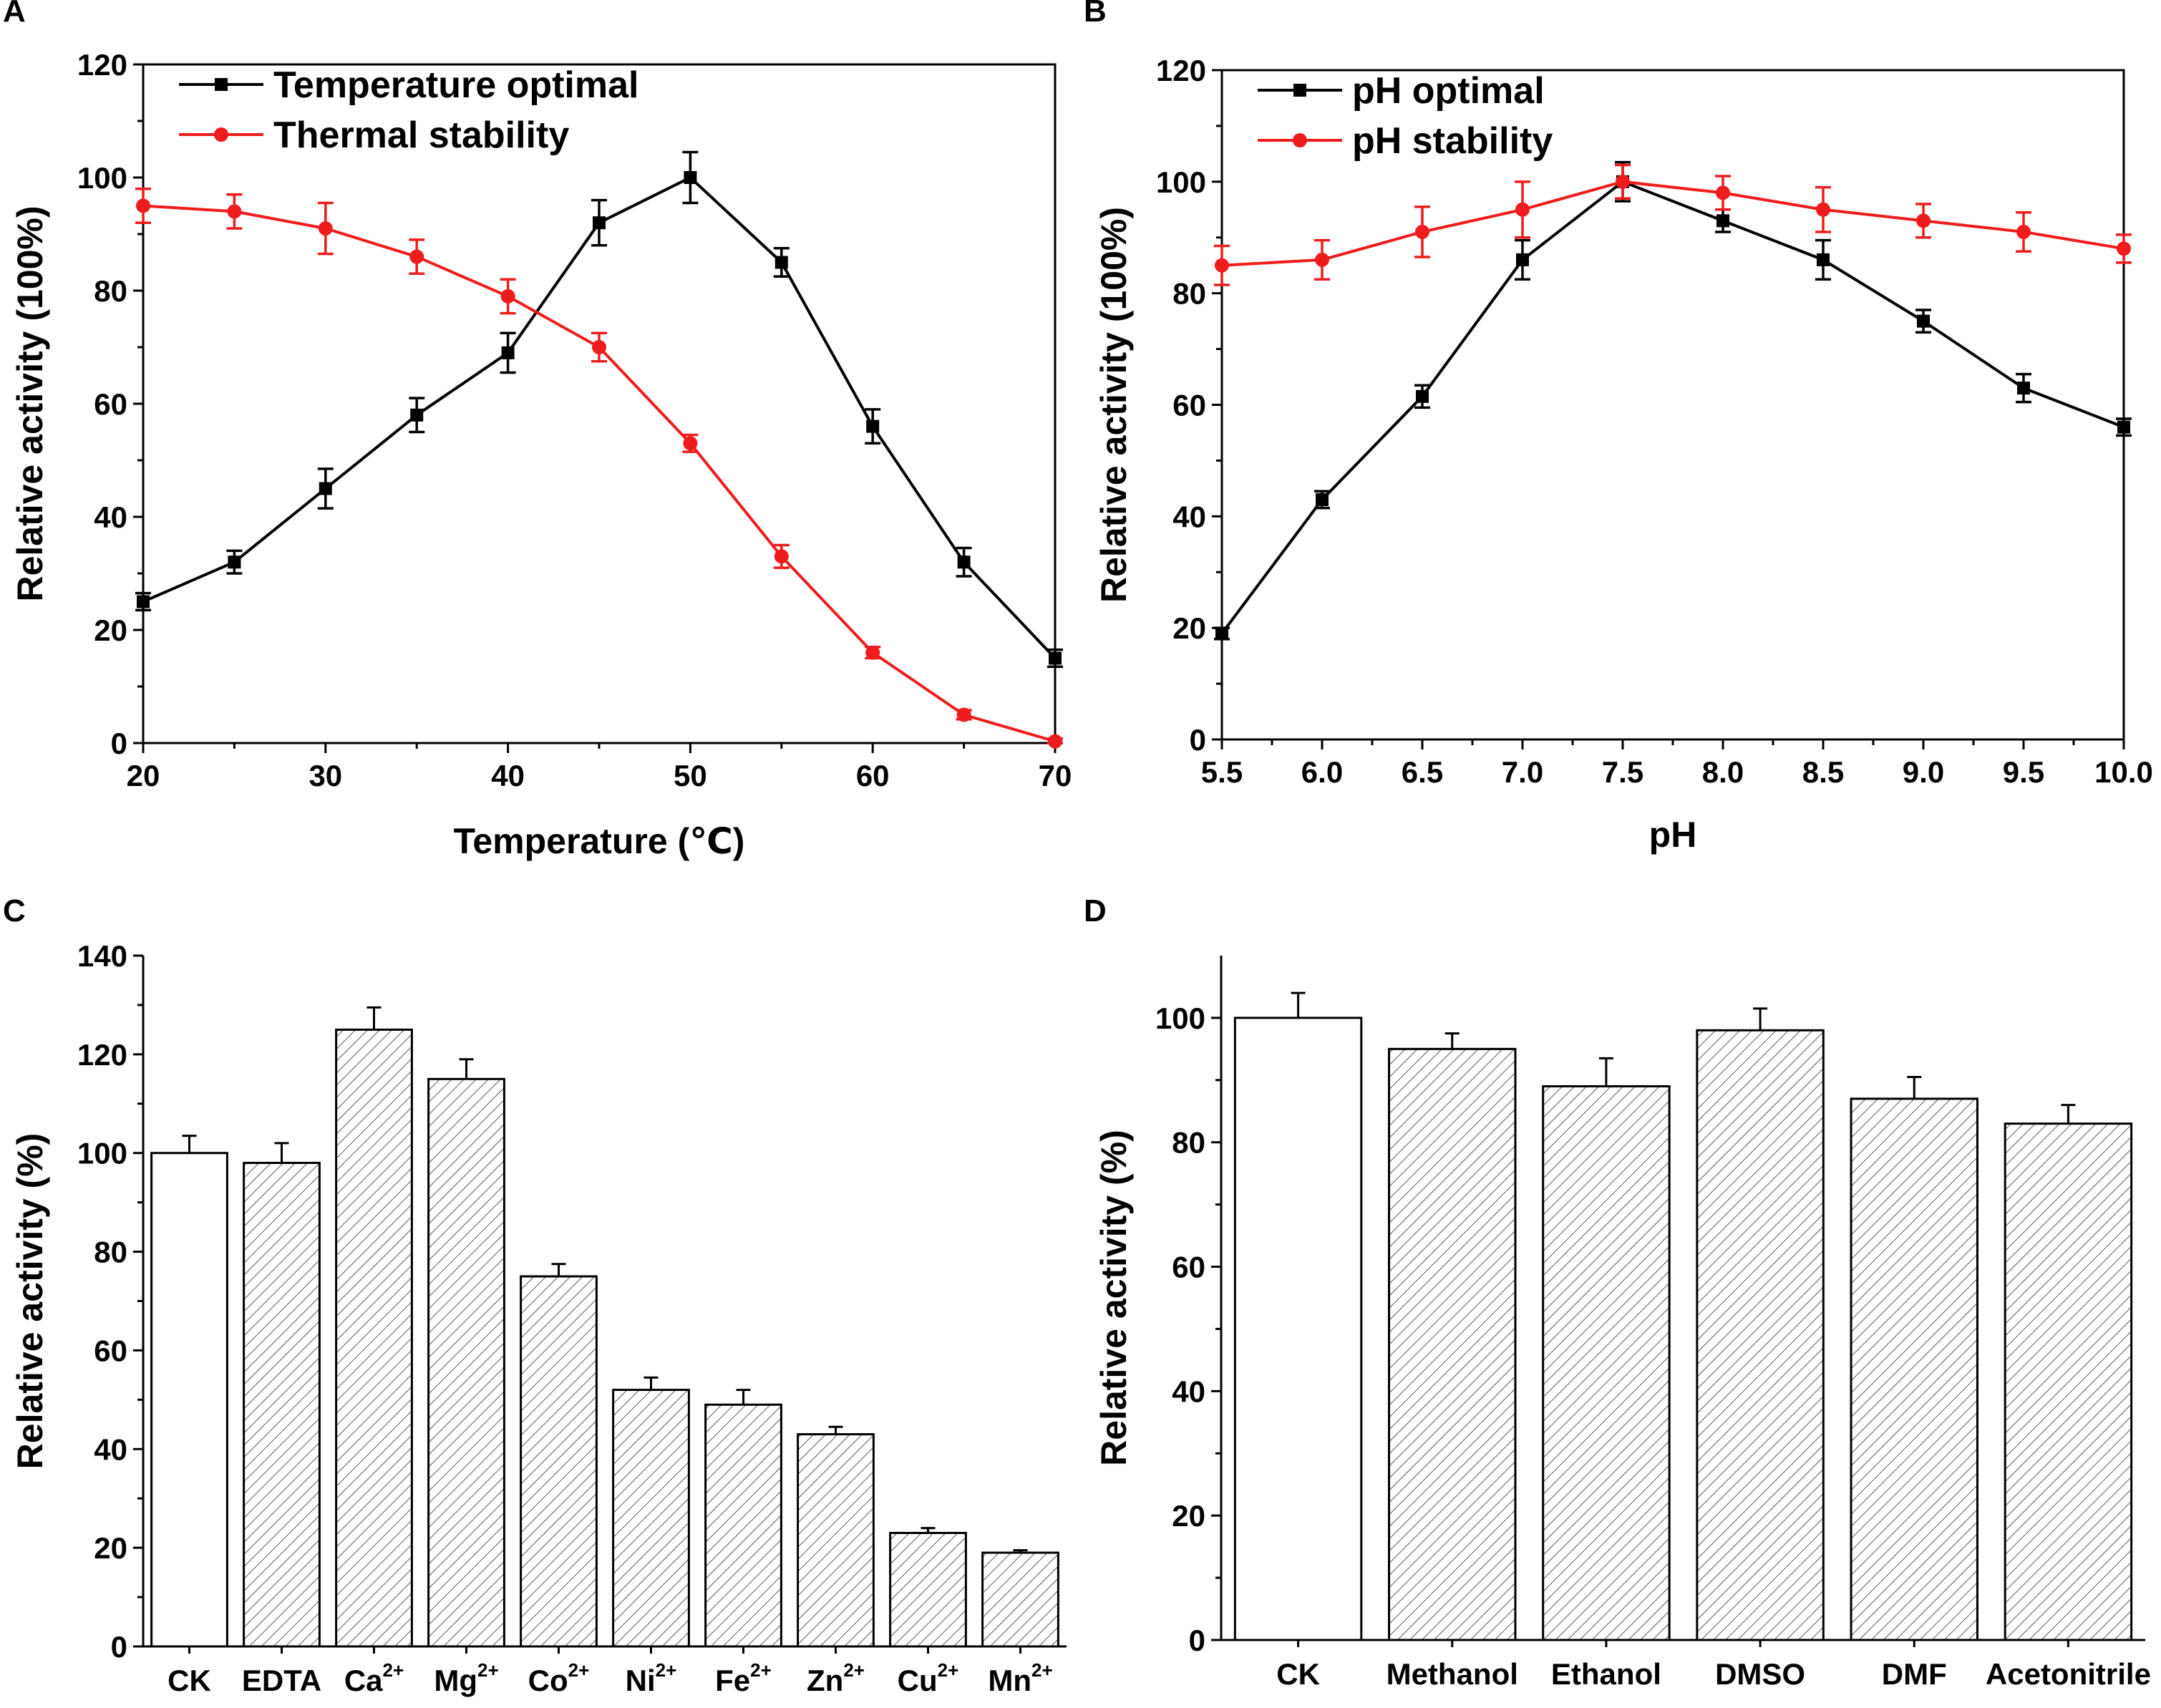  Describe the element at coordinates (873, 775) in the screenshot. I see `x-tick-label: 60` at that location.